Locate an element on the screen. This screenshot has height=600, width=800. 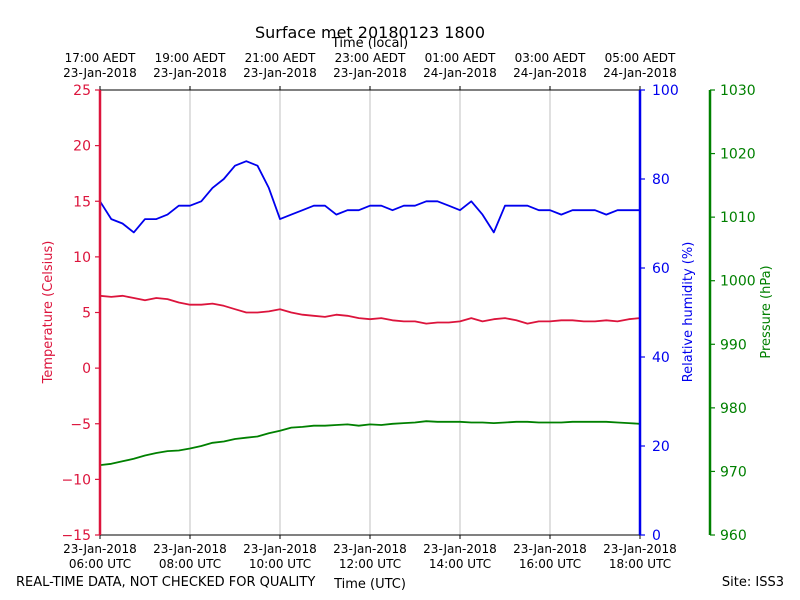
pressure-tick-label: 1010 is located at coordinates (738, 218).